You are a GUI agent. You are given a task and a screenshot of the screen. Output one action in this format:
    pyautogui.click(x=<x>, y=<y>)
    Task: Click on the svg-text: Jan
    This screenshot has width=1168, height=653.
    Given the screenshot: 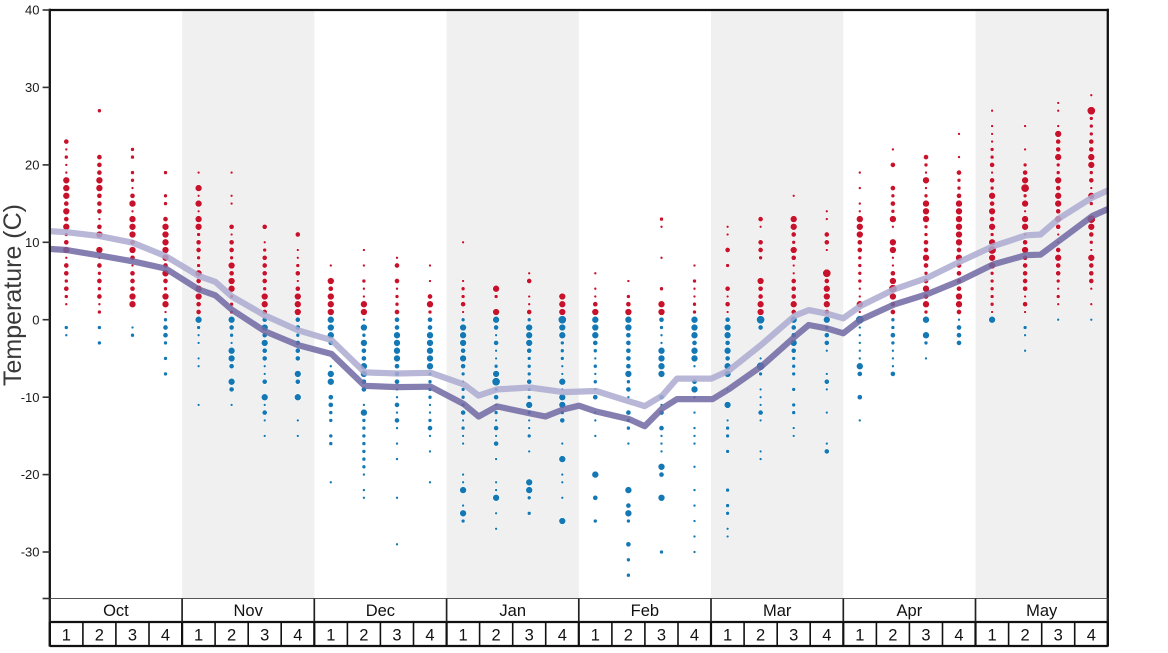 What is the action you would take?
    pyautogui.click(x=512, y=611)
    